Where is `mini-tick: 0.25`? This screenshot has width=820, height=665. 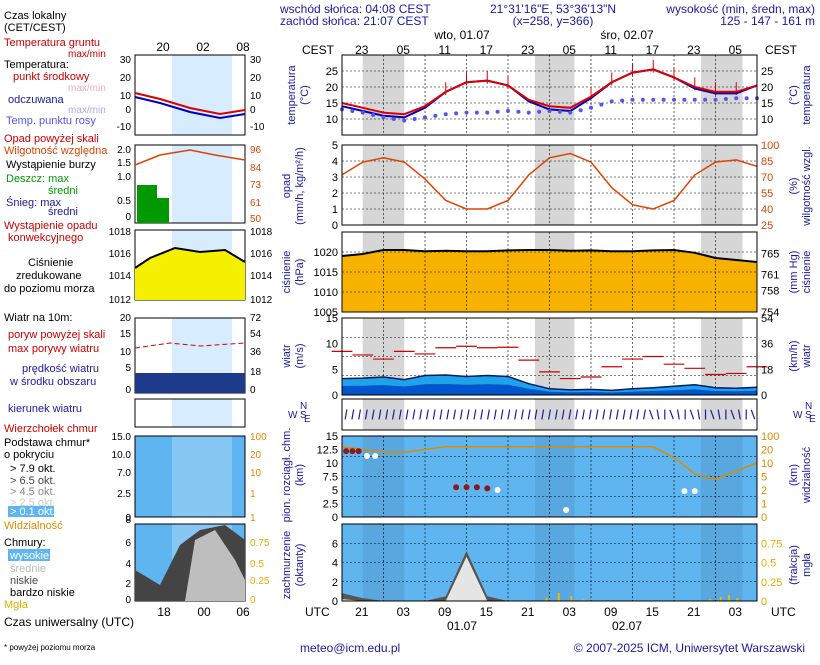
mini-tick: 0.25 is located at coordinates (260, 581).